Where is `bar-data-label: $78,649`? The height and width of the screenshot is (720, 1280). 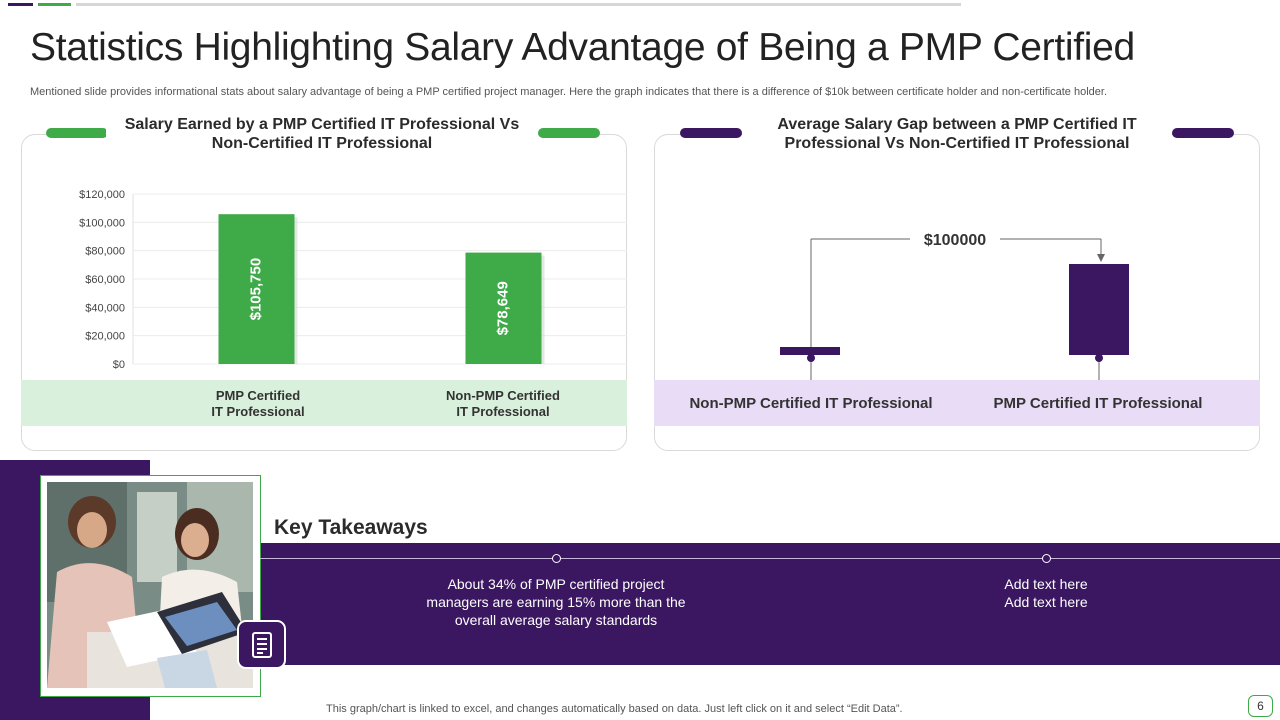
bar-data-label: $78,649 is located at coordinates (502, 308).